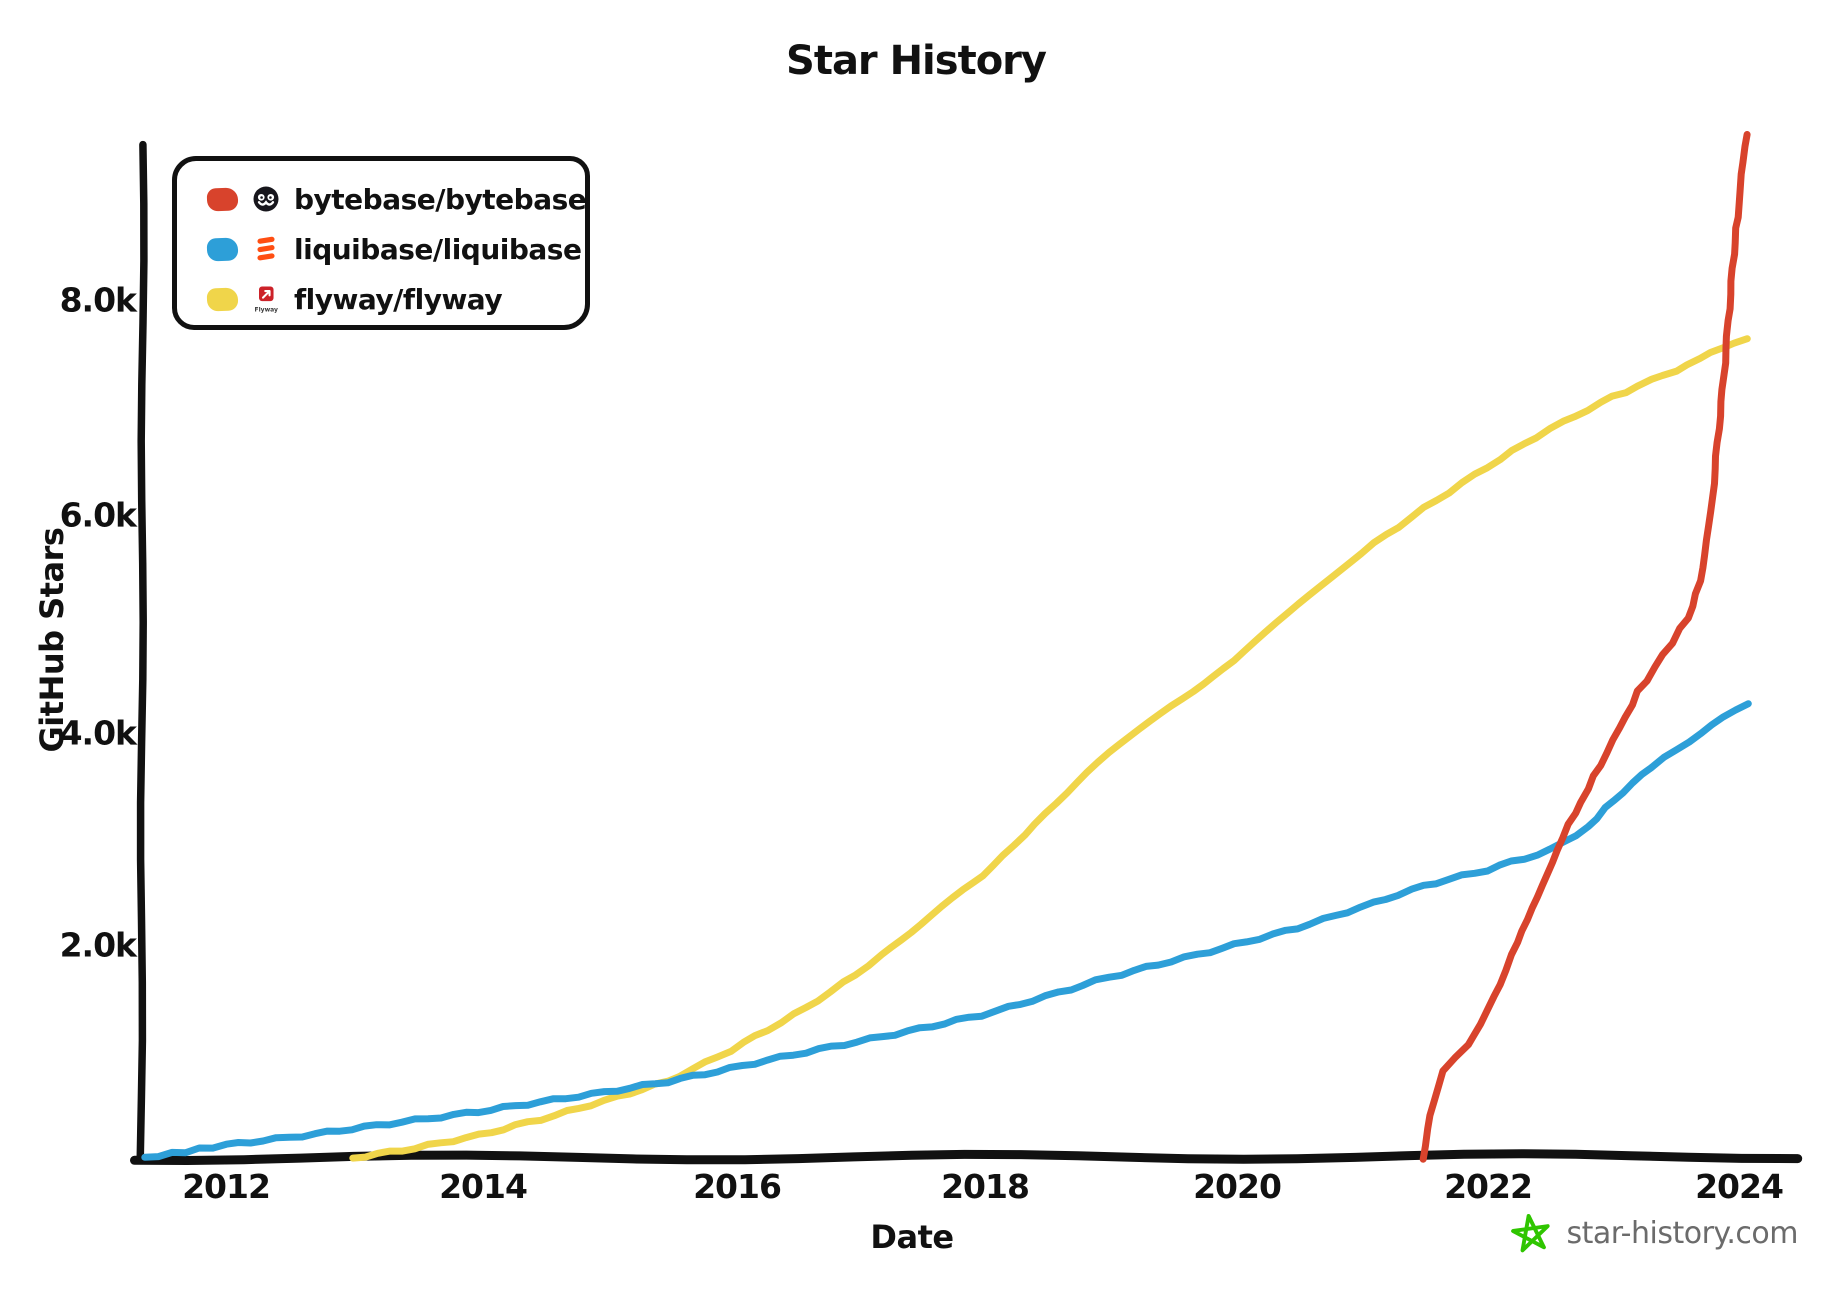 The image size is (1832, 1308). I want to click on x-tick-label-2024: 2024, so click(1739, 1186).